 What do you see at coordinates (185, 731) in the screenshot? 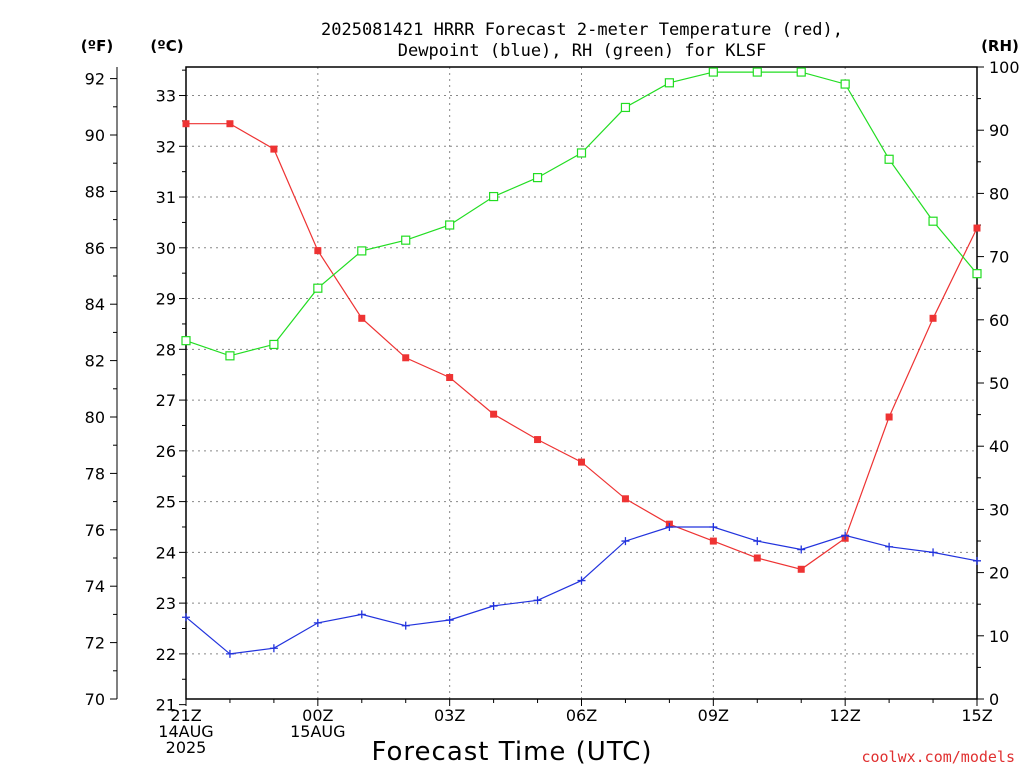
I see `x-tick-label: 14AUG` at bounding box center [185, 731].